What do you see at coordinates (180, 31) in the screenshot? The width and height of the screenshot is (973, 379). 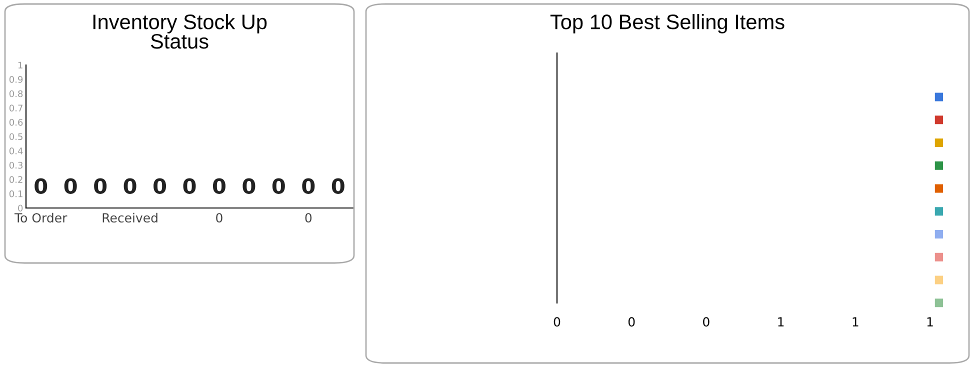 I see `chart-title: Inventory Stock Up Status` at bounding box center [180, 31].